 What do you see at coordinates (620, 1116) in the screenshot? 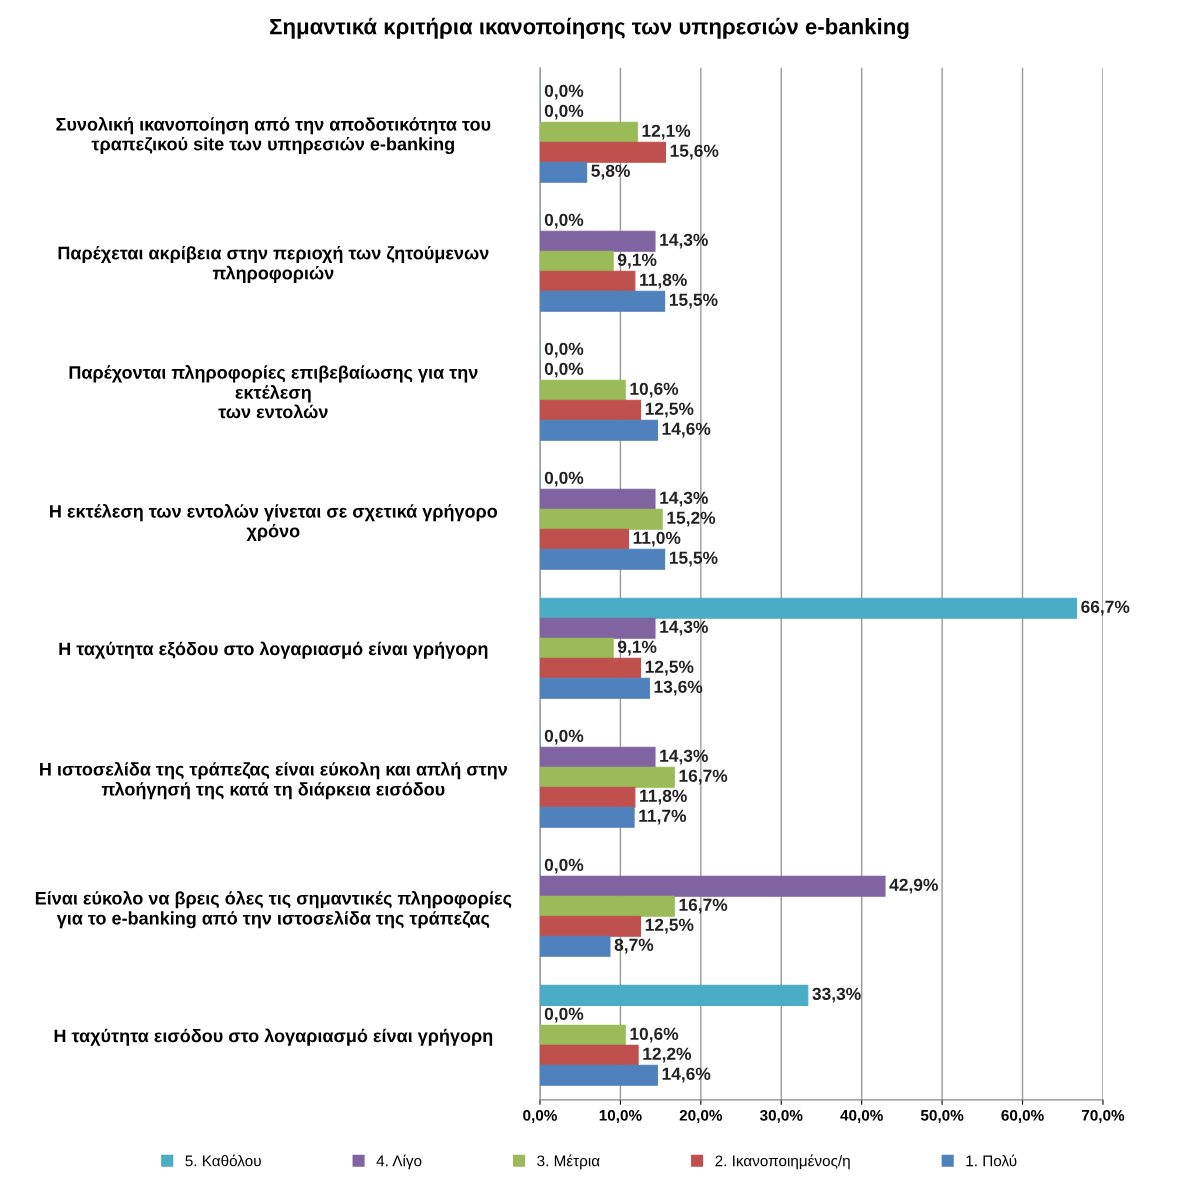
I see `x-tick-label: 10,0%` at bounding box center [620, 1116].